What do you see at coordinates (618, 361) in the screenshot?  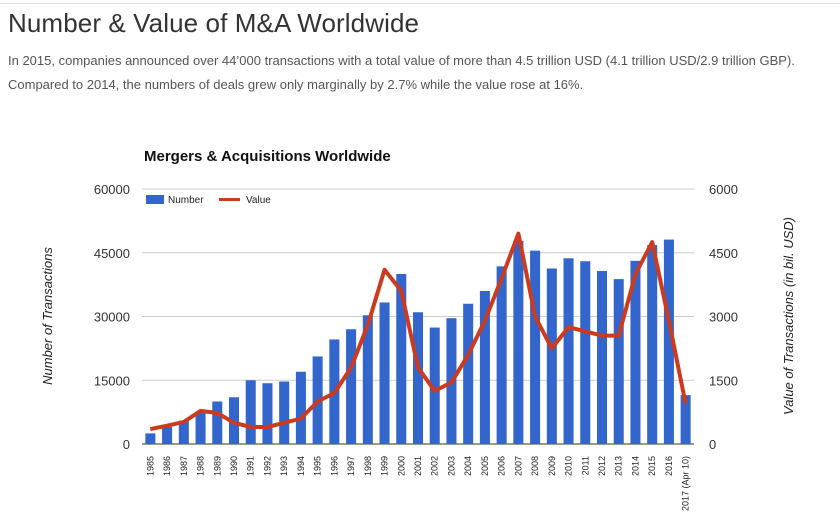 I see `bar-2013` at bounding box center [618, 361].